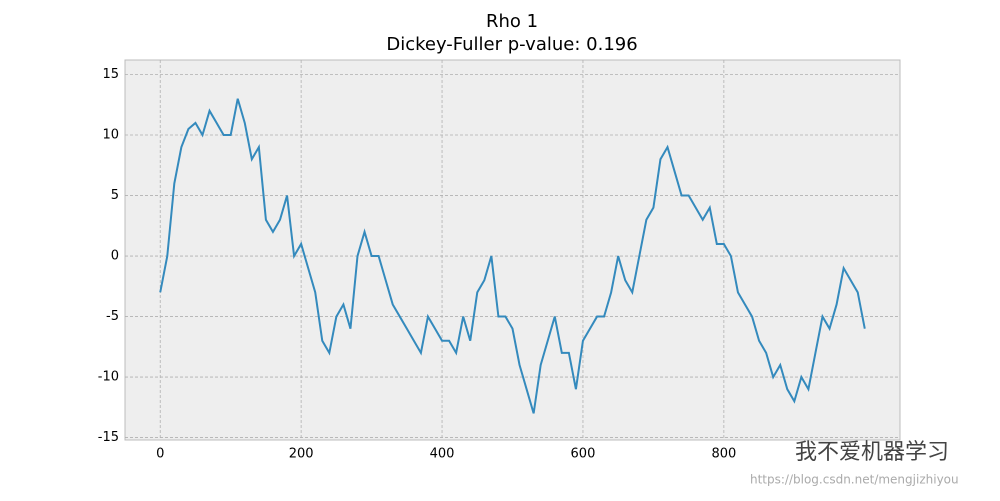 Image resolution: width=1000 pixels, height=501 pixels. What do you see at coordinates (110, 135) in the screenshot?
I see `y-tick-label: 10` at bounding box center [110, 135].